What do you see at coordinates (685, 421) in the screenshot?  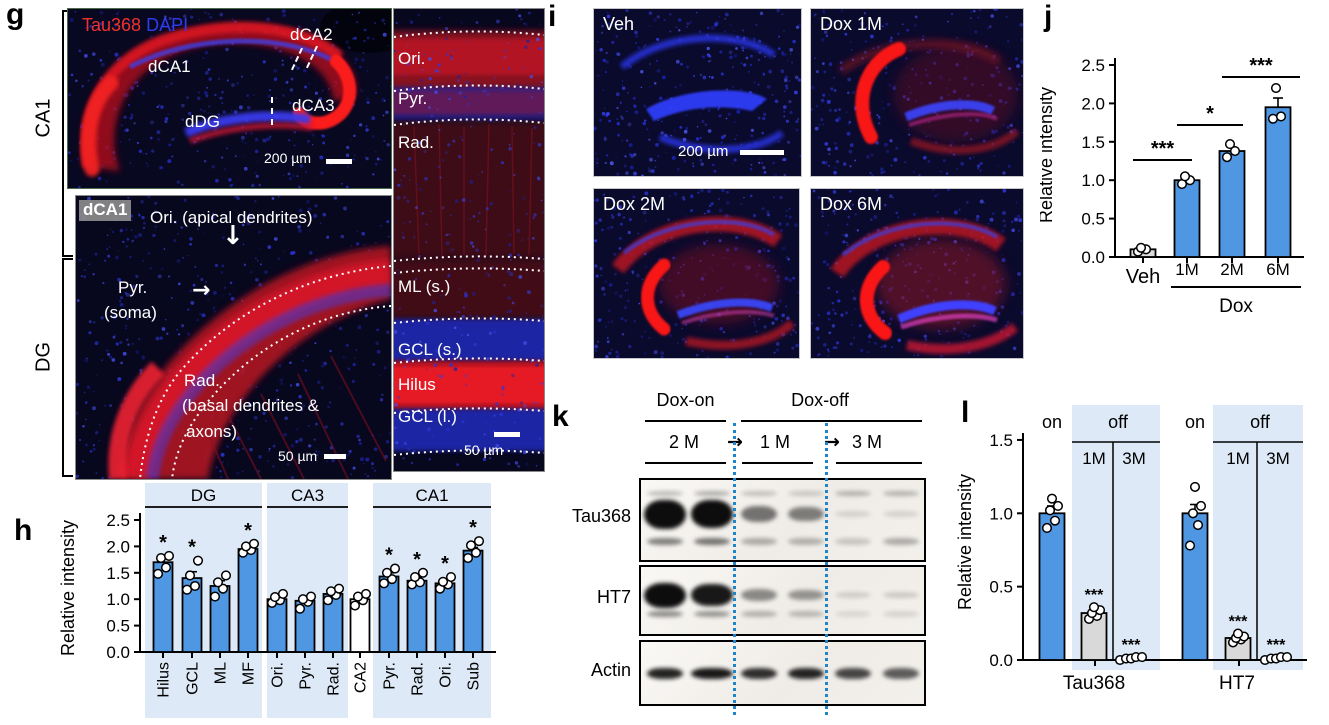 I see `dox-on-underline` at bounding box center [685, 421].